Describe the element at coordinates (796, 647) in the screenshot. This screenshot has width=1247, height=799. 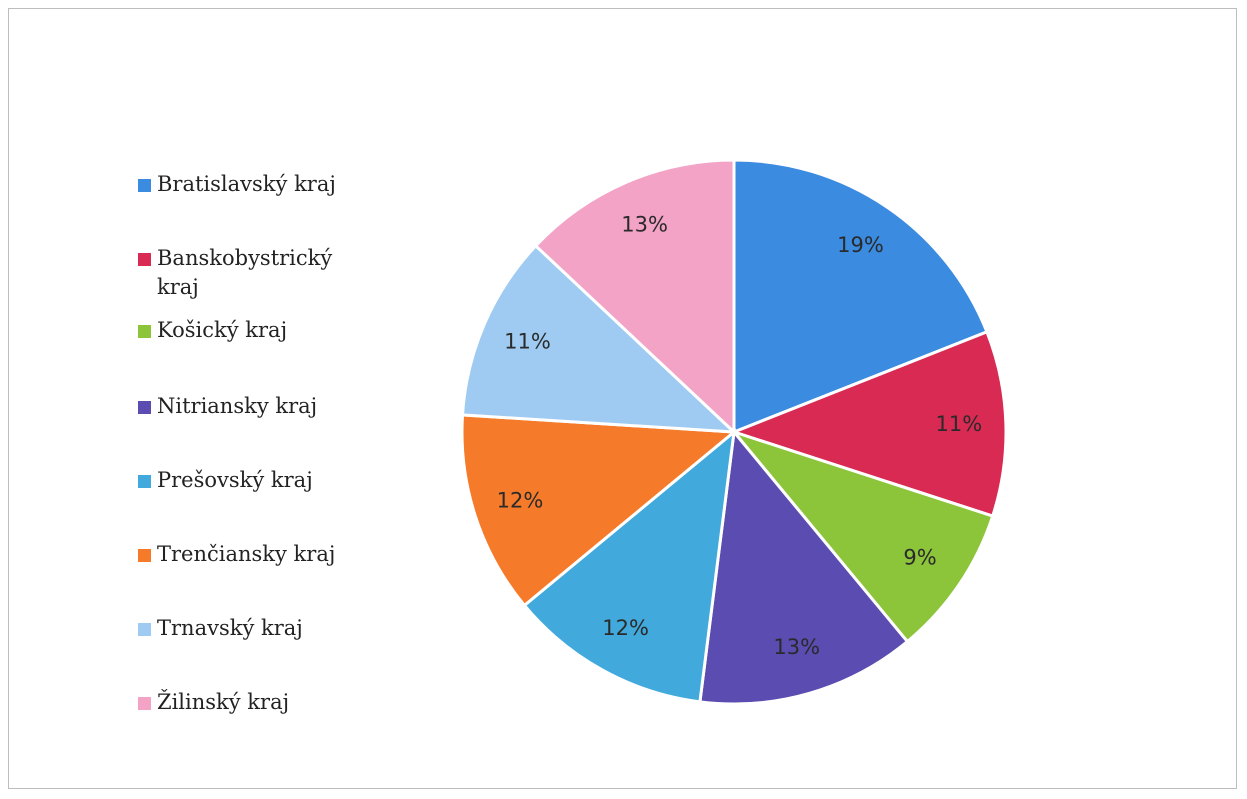
I see `data-label-4: 13%` at that location.